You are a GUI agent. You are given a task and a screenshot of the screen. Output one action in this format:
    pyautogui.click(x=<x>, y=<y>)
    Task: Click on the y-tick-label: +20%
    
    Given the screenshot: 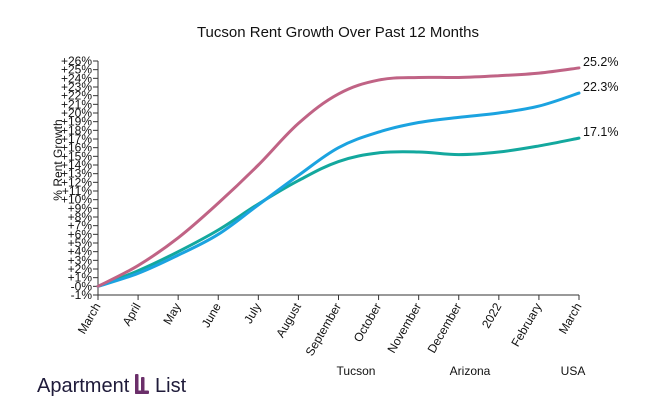 What is the action you would take?
    pyautogui.click(x=76, y=113)
    